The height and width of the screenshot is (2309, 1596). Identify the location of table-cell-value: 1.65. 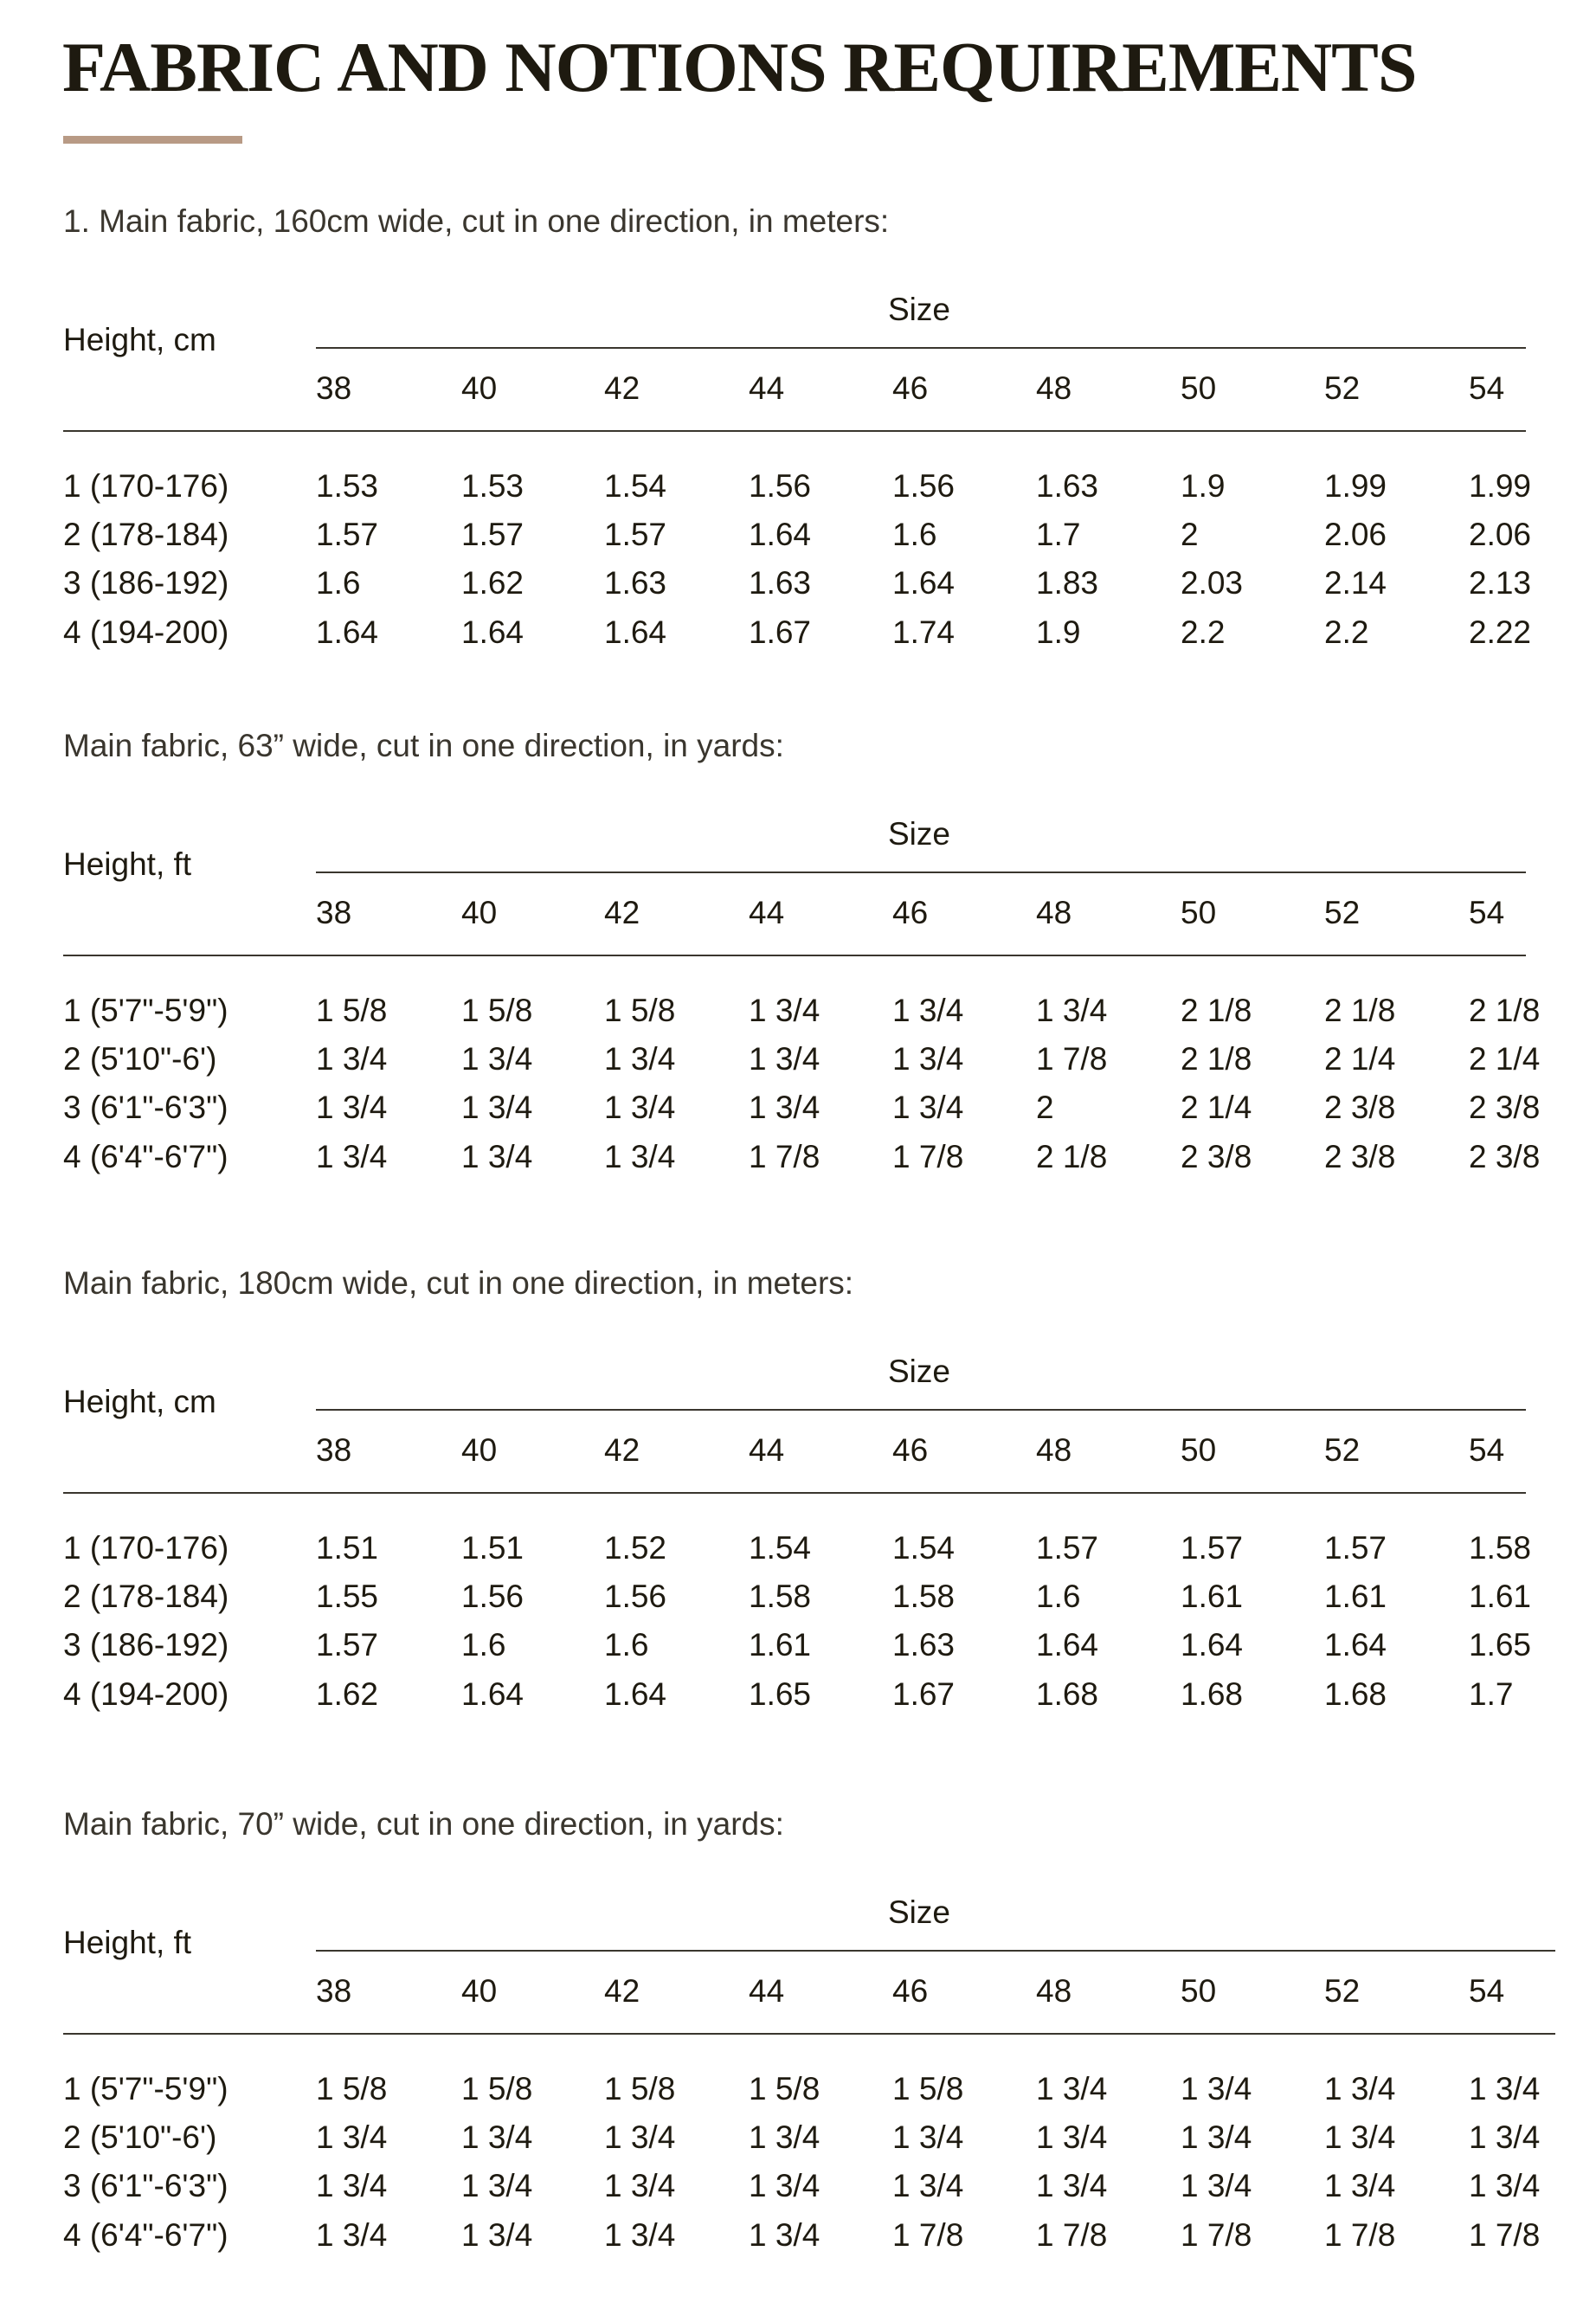
(781, 1694).